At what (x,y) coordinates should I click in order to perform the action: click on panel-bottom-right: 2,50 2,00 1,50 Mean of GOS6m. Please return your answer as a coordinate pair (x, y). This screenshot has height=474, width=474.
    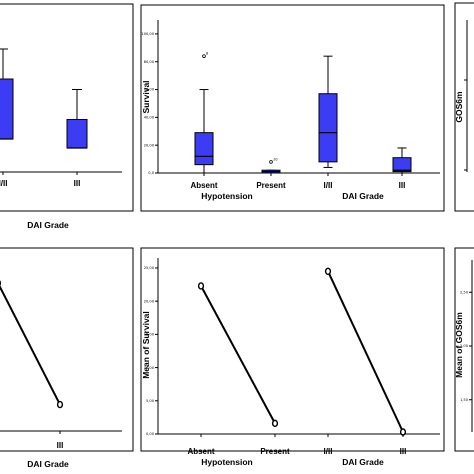
    Looking at the image, I should click on (464, 349).